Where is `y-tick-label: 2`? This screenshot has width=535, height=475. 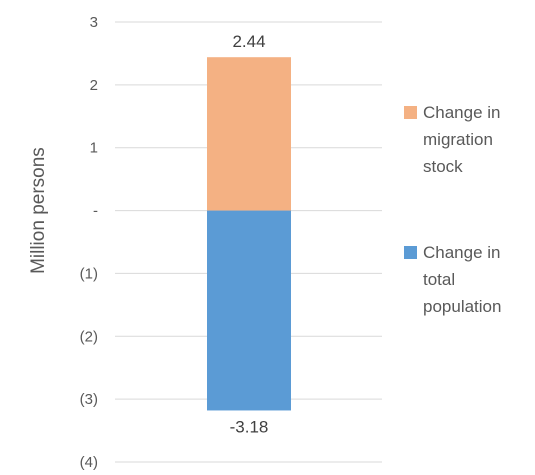
y-tick-label: 2 is located at coordinates (94, 85).